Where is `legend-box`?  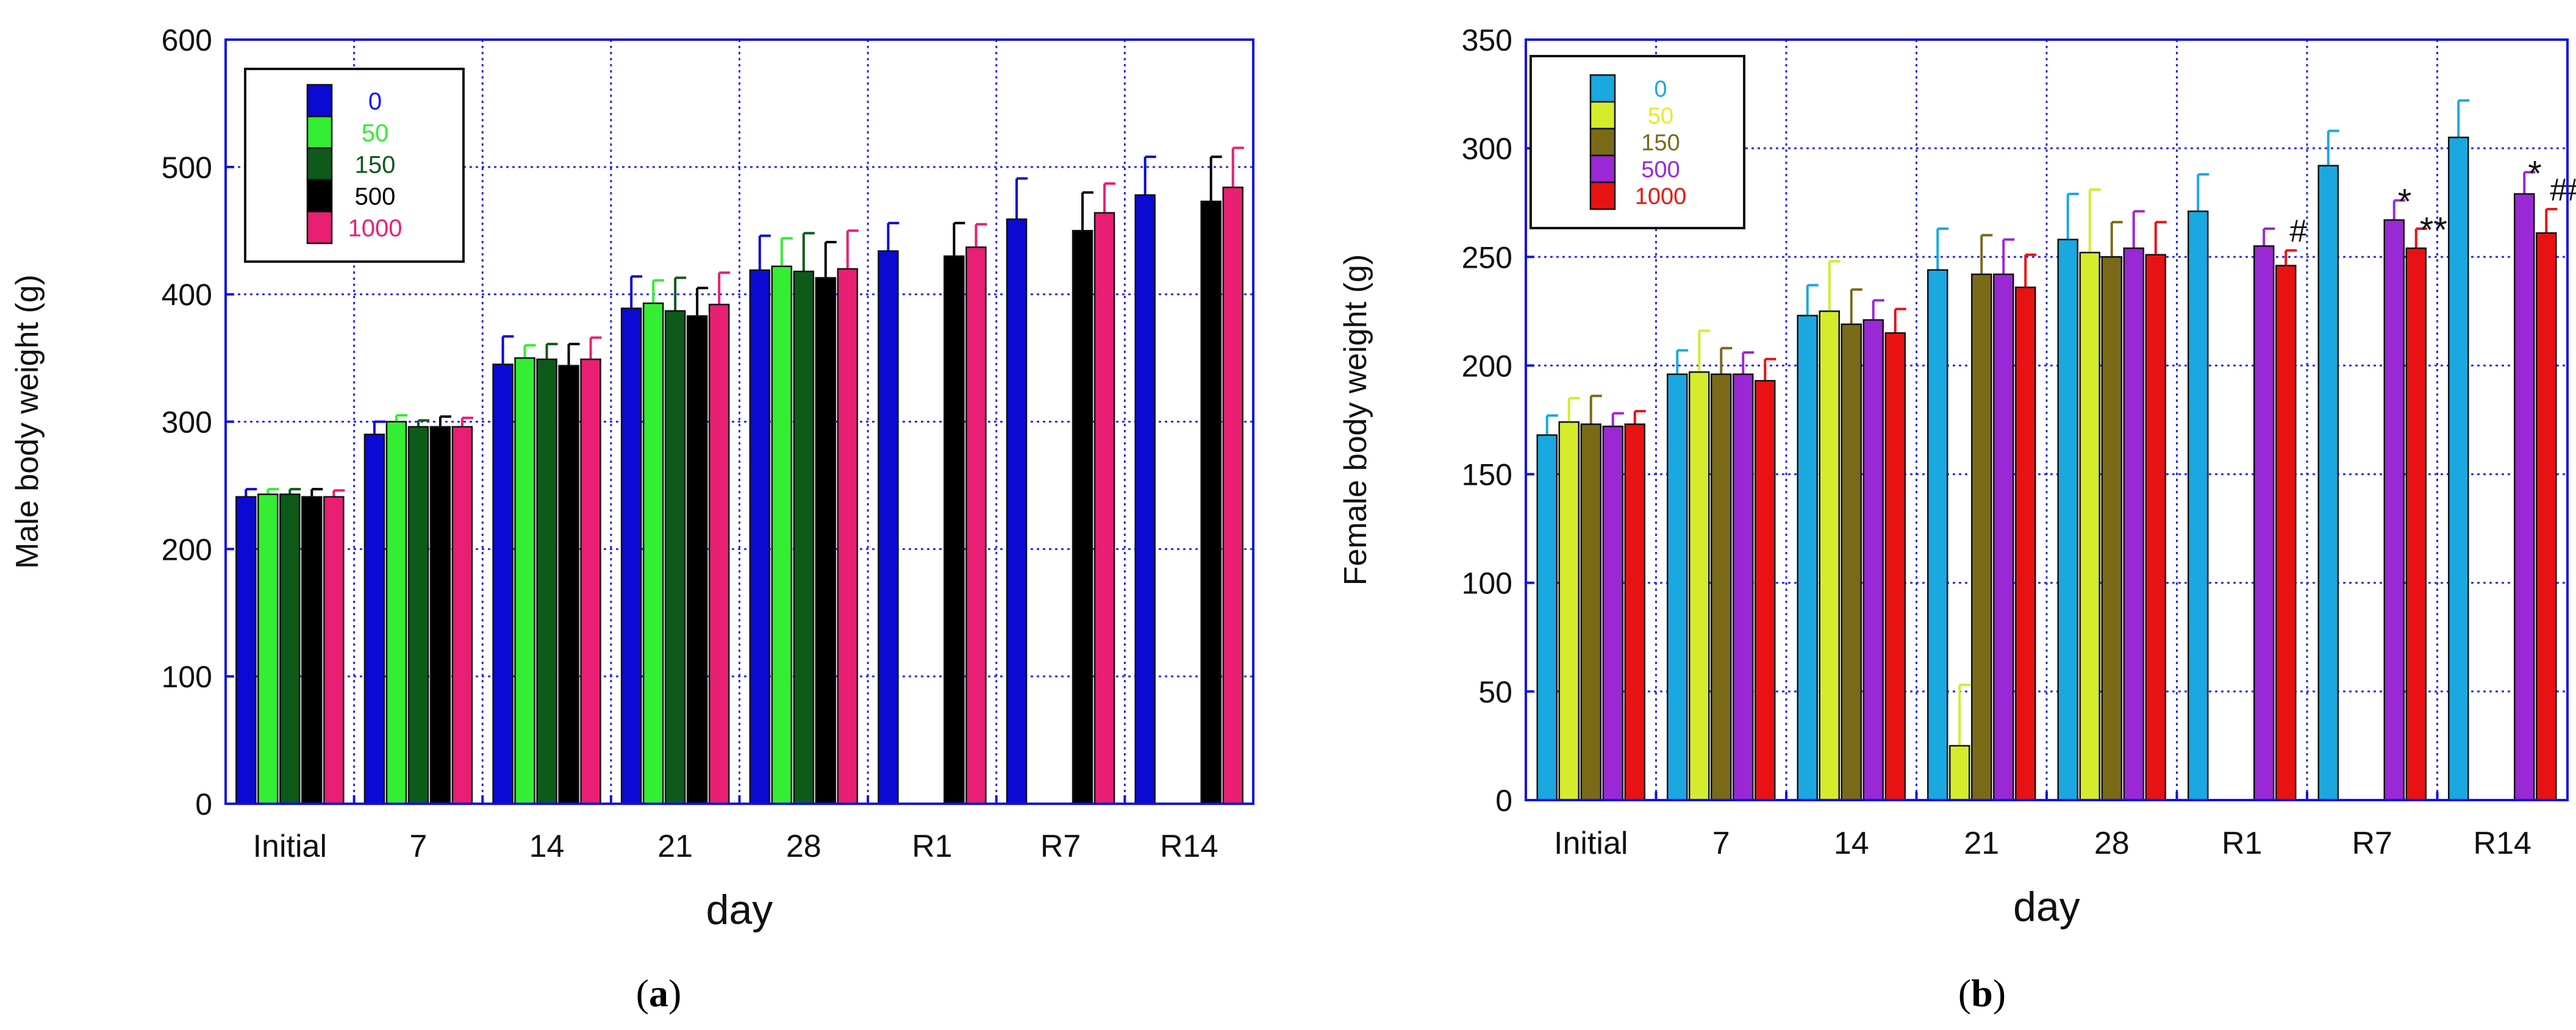
legend-box is located at coordinates (1637, 142).